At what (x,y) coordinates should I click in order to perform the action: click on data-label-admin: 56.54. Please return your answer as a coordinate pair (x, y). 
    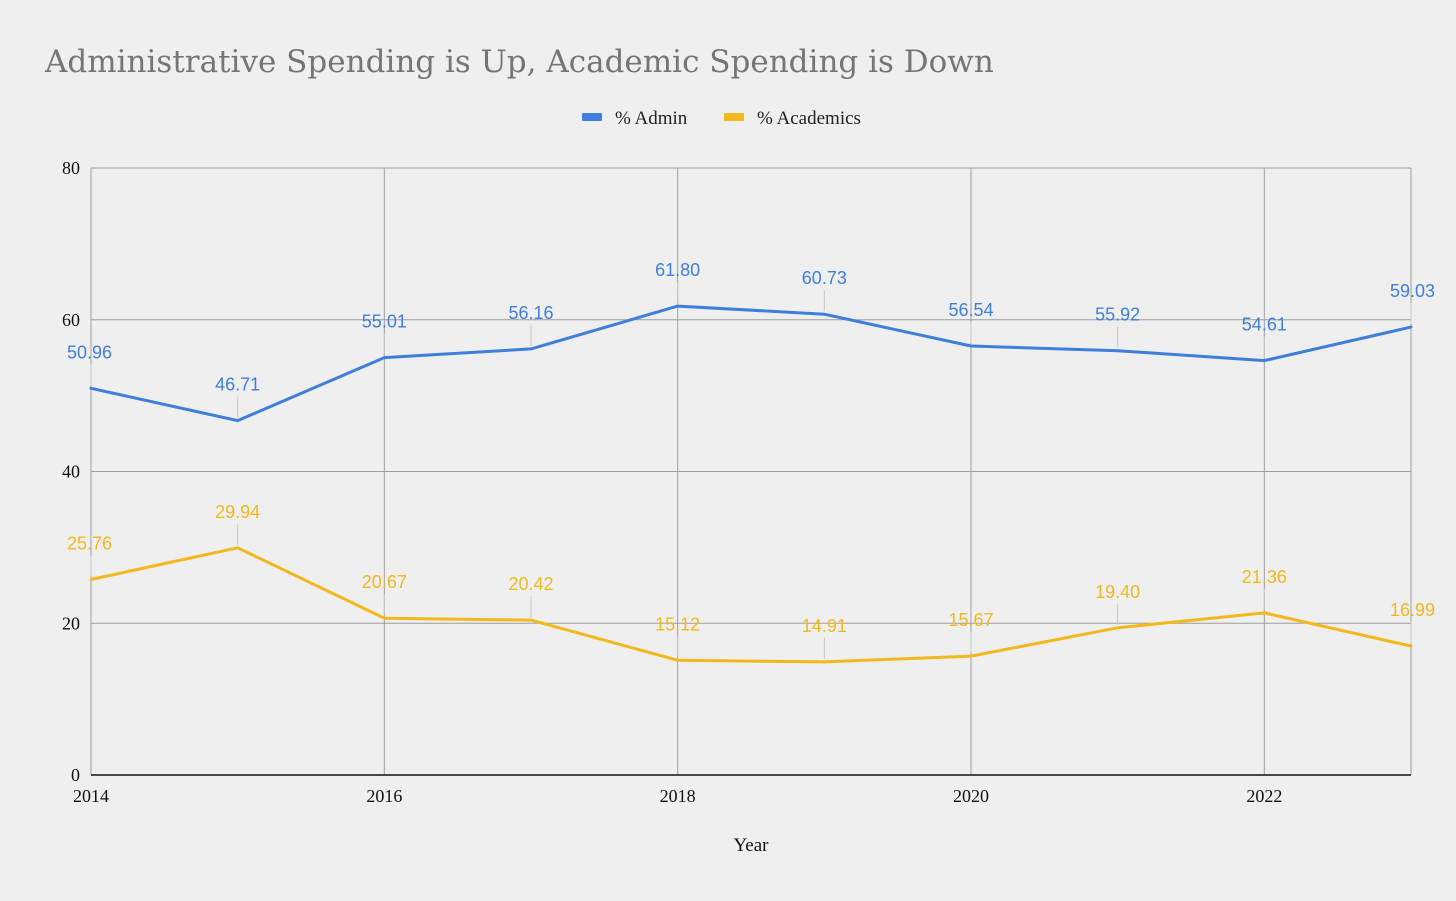
    Looking at the image, I should click on (970, 310).